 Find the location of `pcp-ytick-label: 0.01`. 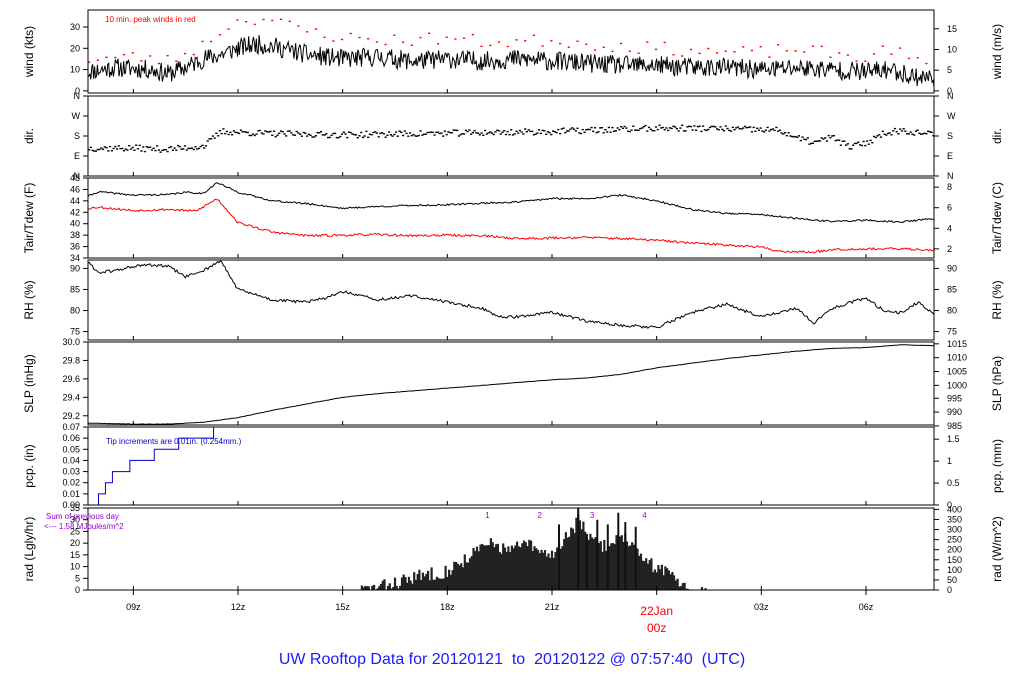

pcp-ytick-label: 0.01 is located at coordinates (71, 494).